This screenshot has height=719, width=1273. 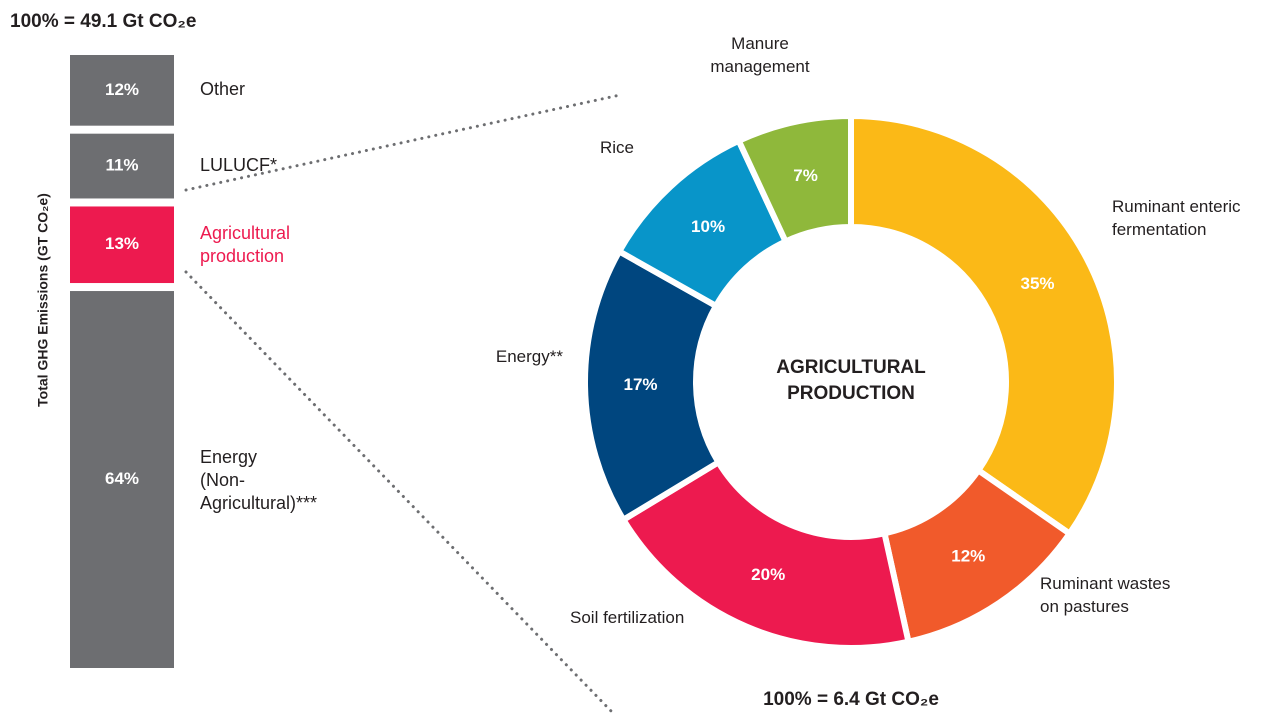 What do you see at coordinates (403, 142) in the screenshot?
I see `connector-line` at bounding box center [403, 142].